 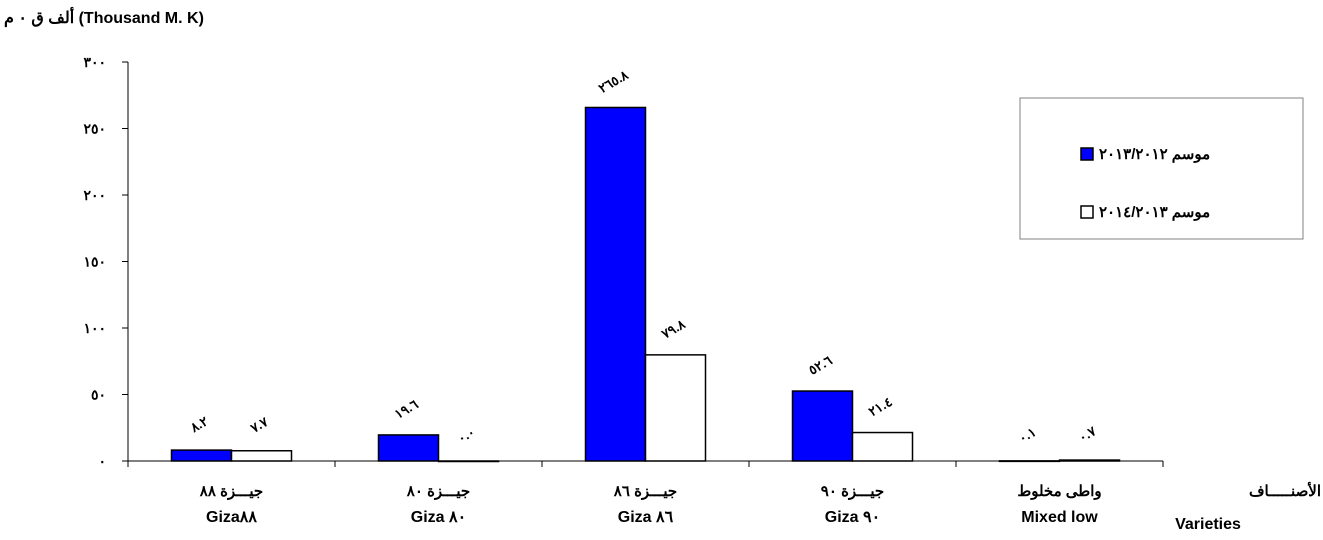 I want to click on y-tick-label: ١٠٠, so click(x=94, y=328).